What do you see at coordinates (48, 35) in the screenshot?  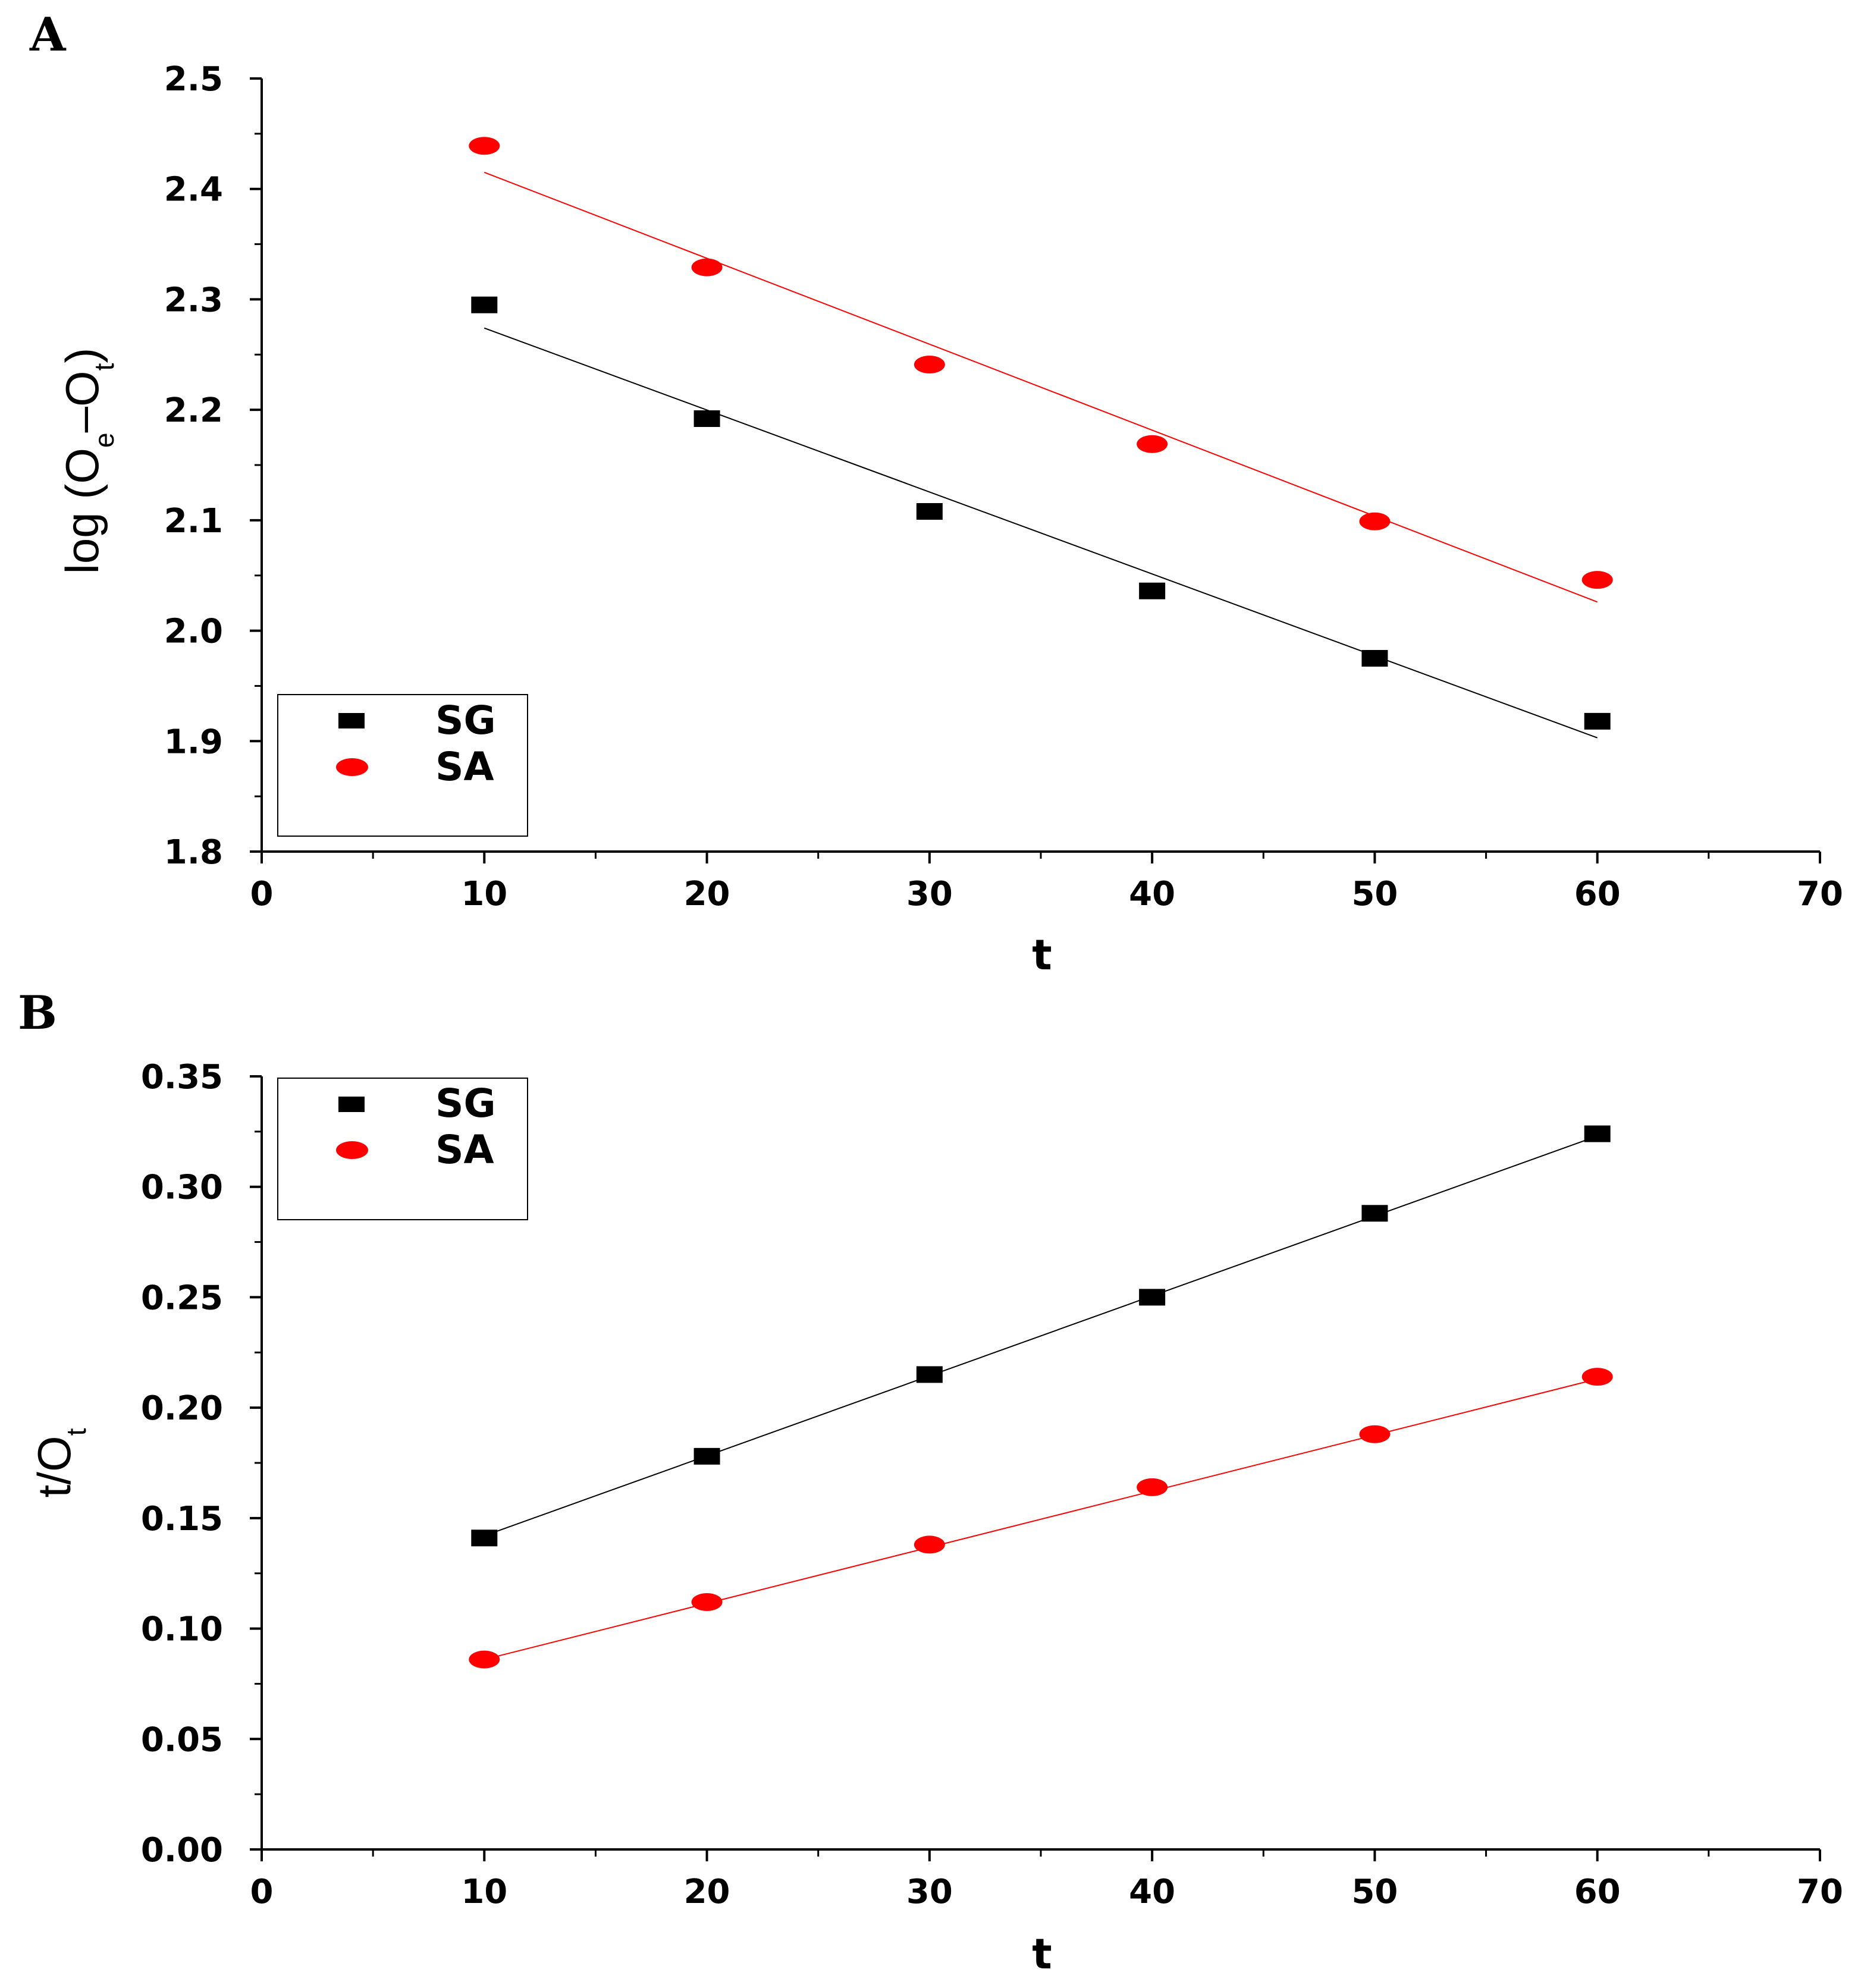 I see `panel-a-letter: A` at bounding box center [48, 35].